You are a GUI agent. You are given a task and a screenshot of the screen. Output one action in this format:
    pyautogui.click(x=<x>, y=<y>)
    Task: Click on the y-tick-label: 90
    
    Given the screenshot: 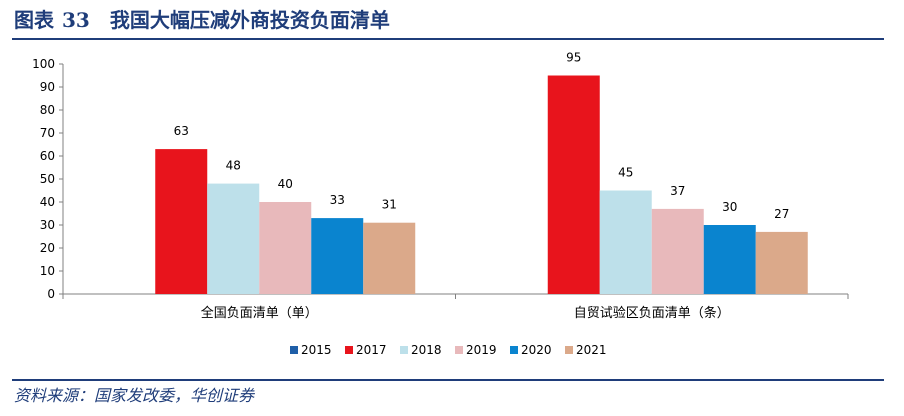 What is the action you would take?
    pyautogui.click(x=47, y=87)
    